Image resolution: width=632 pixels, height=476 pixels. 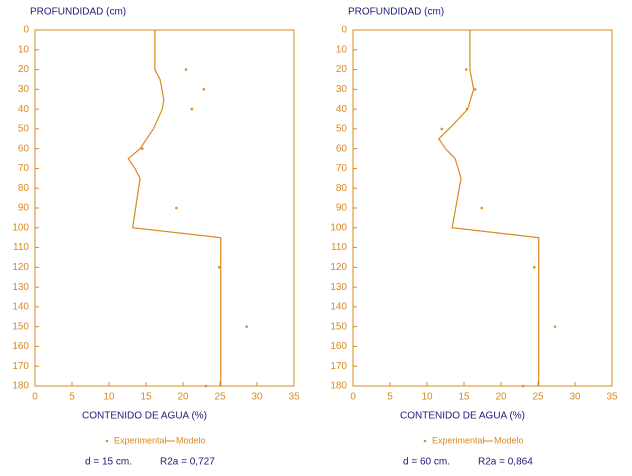 I want to click on annotation: d = 60 cm., so click(x=426, y=462).